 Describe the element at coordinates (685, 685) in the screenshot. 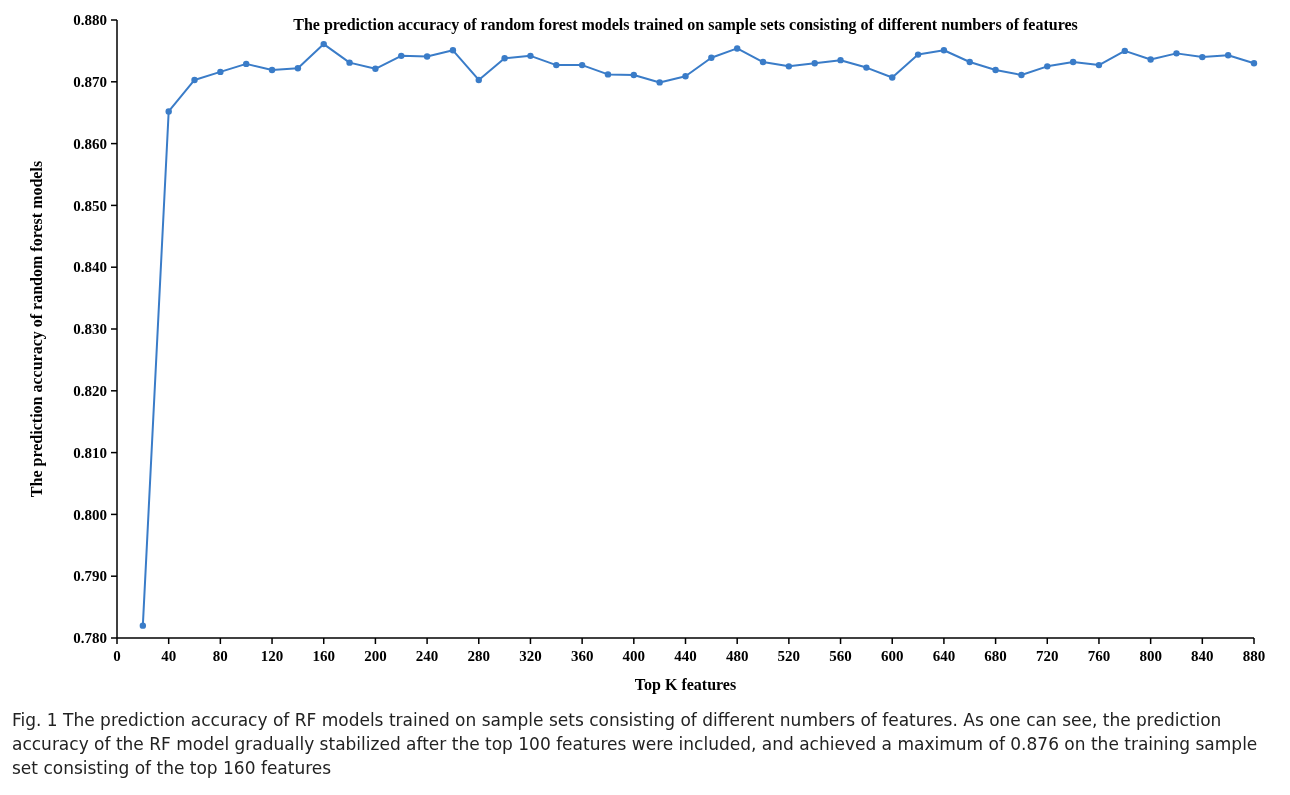

I see `x-axis-title: Top K features` at that location.